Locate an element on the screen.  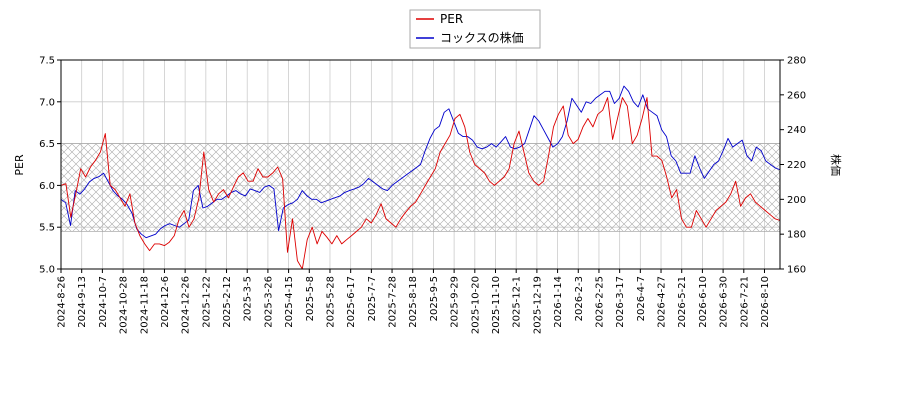
left-tick-label: 5.0 is located at coordinates (47, 270).